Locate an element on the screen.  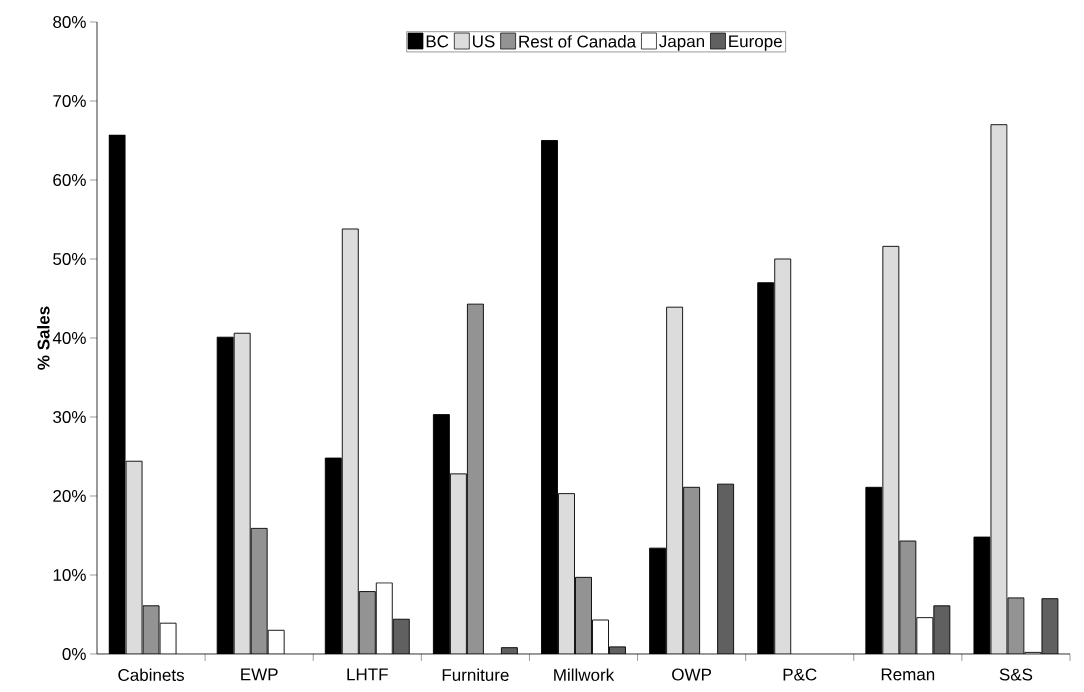
x-tick-label: Reman is located at coordinates (908, 674).